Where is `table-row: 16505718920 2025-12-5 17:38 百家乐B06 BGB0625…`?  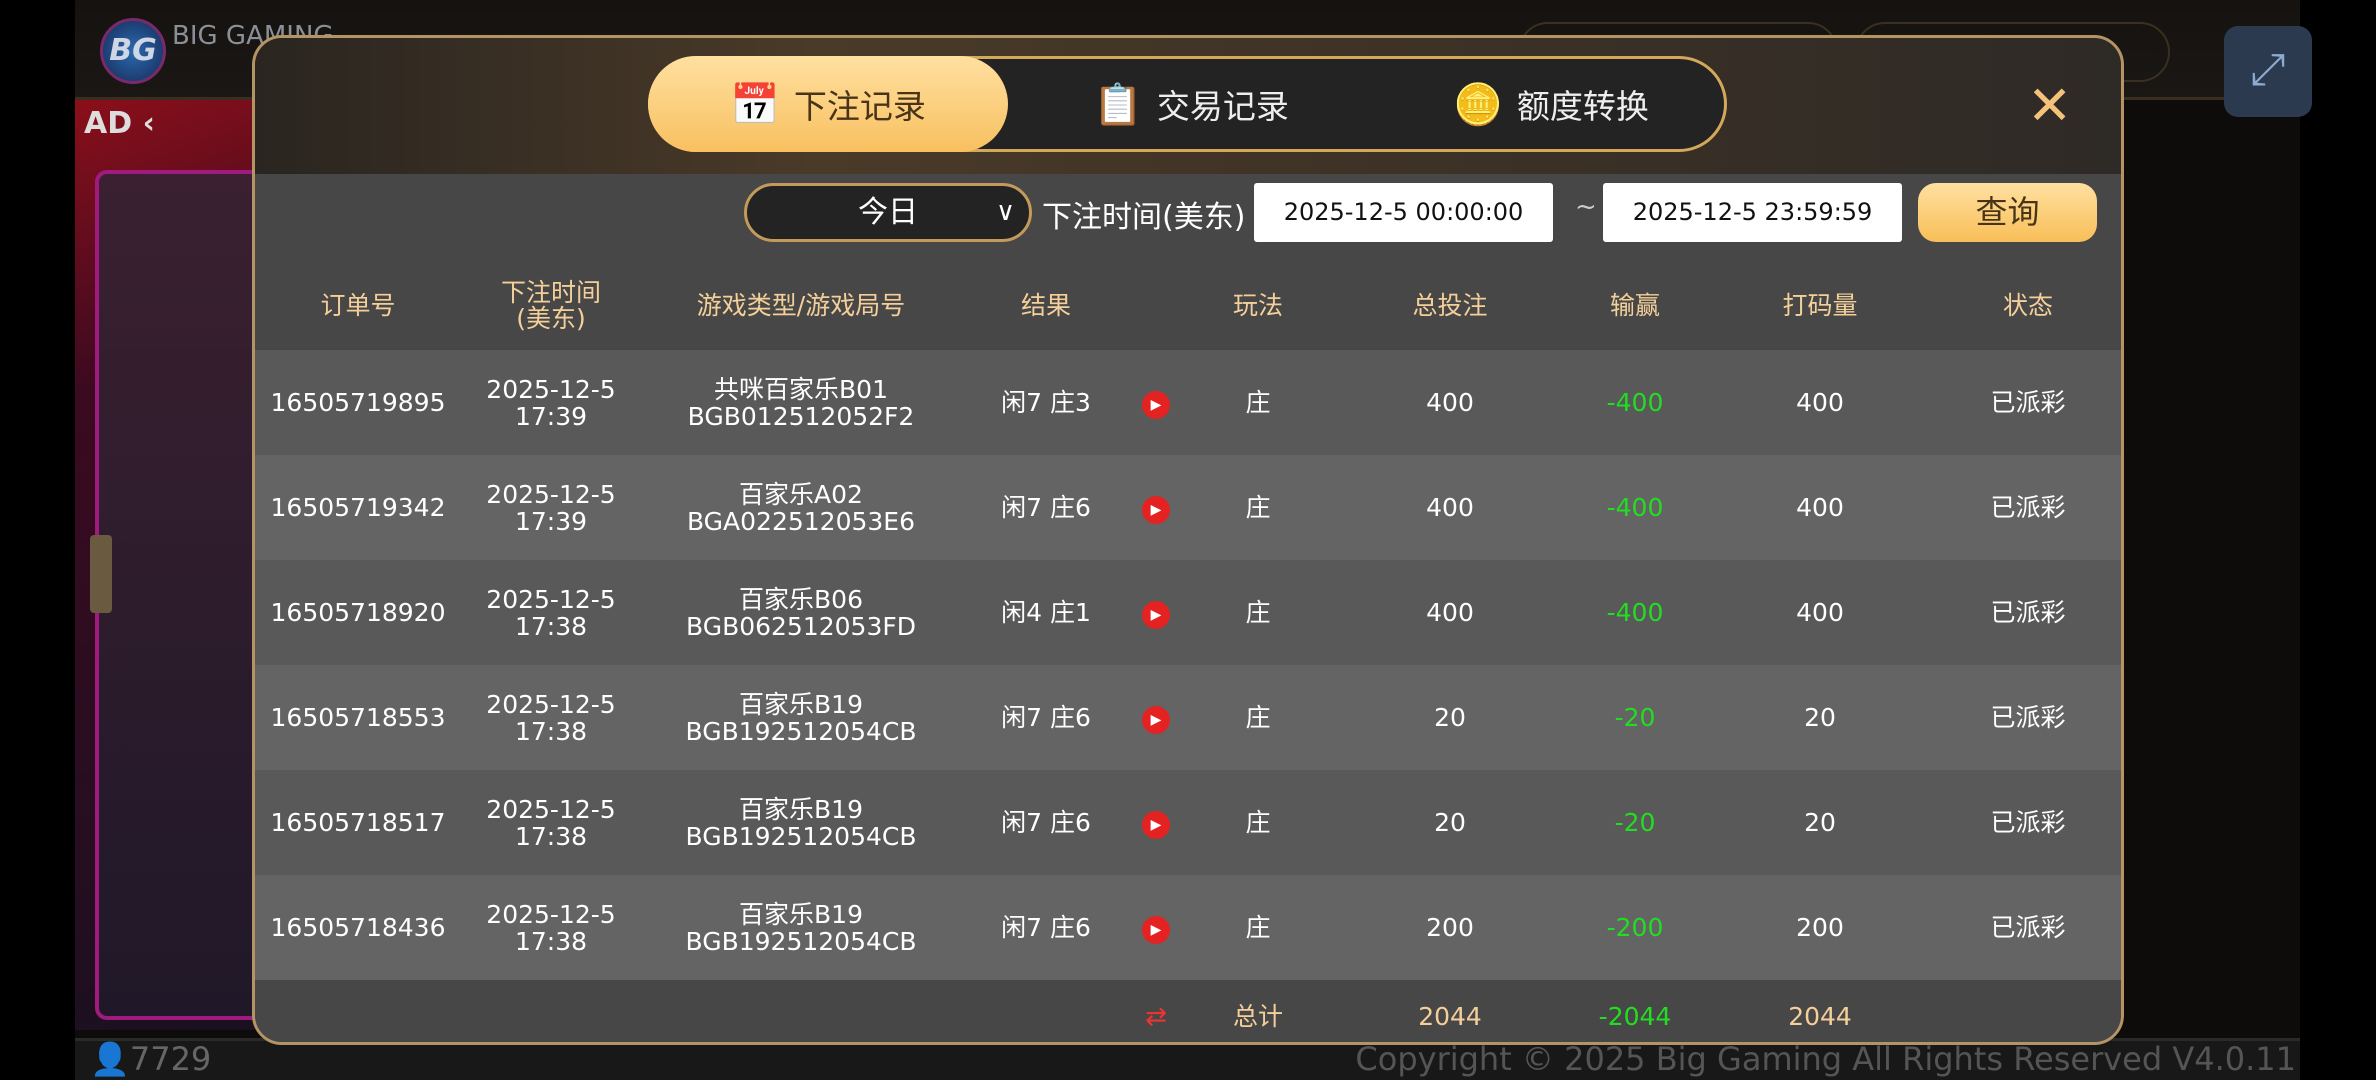
table-row: 16505718920 2025-12-5 17:38 百家乐B06 BGB0625… is located at coordinates (1188, 612).